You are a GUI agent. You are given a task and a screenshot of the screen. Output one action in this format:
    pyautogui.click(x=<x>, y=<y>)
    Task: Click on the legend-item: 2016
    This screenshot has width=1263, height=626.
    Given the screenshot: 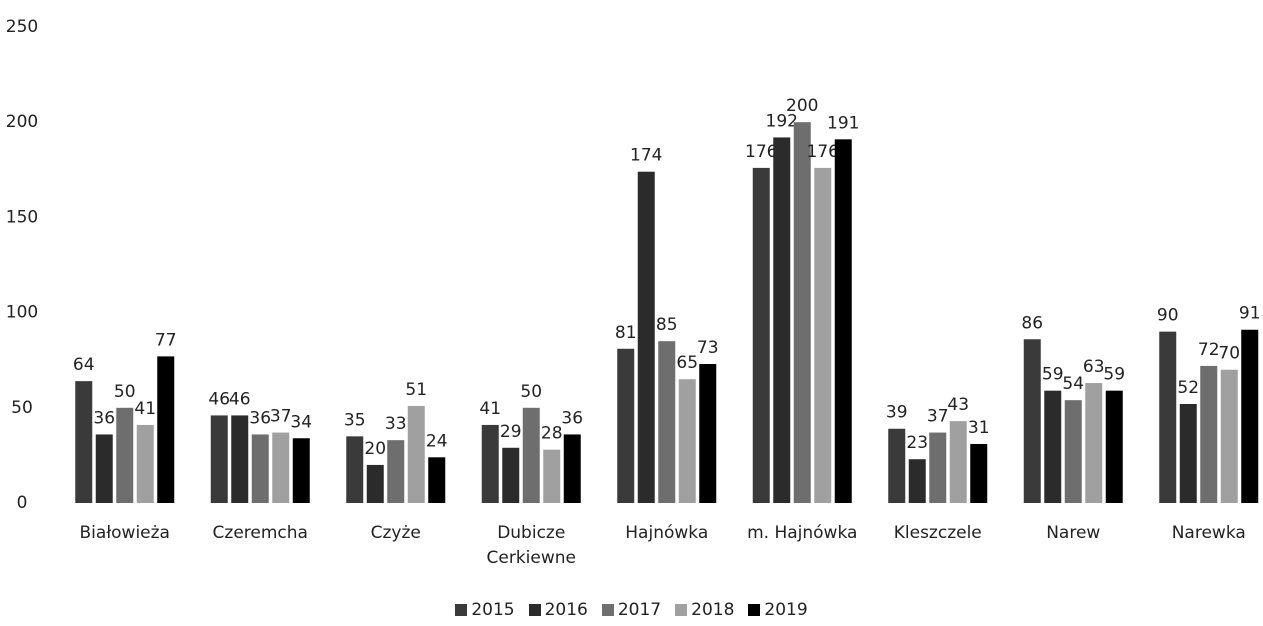 What is the action you would take?
    pyautogui.click(x=558, y=610)
    